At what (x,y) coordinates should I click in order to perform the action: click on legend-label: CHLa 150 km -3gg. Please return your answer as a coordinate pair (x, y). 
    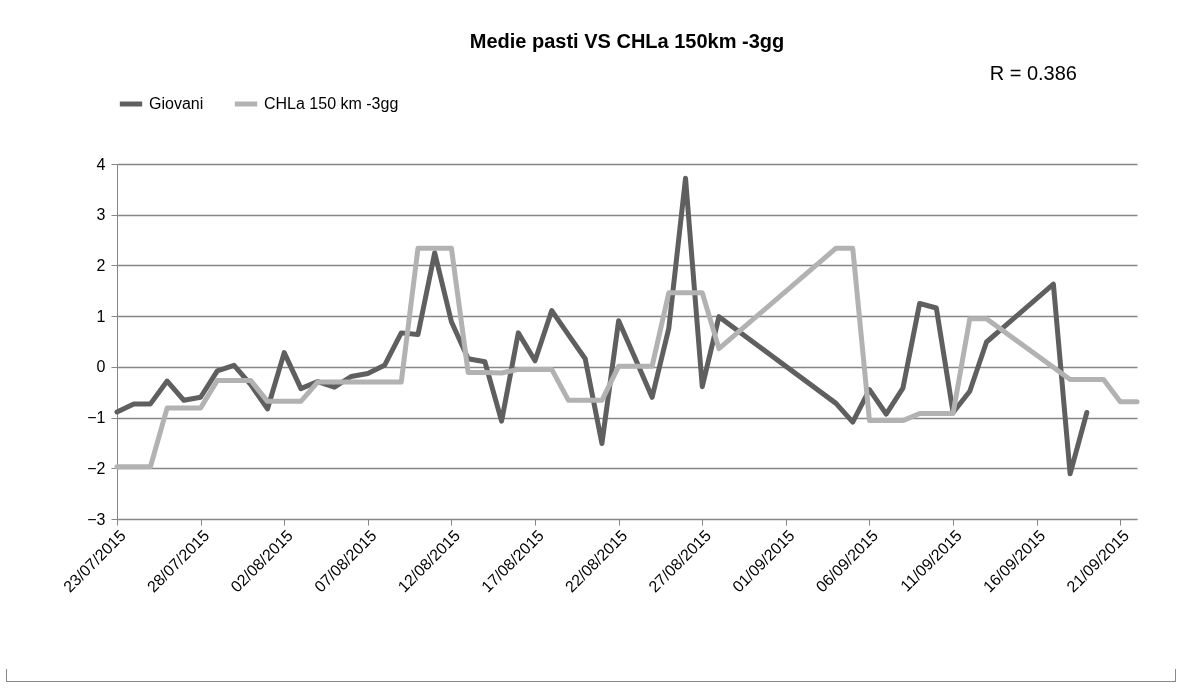
    Looking at the image, I should click on (331, 103).